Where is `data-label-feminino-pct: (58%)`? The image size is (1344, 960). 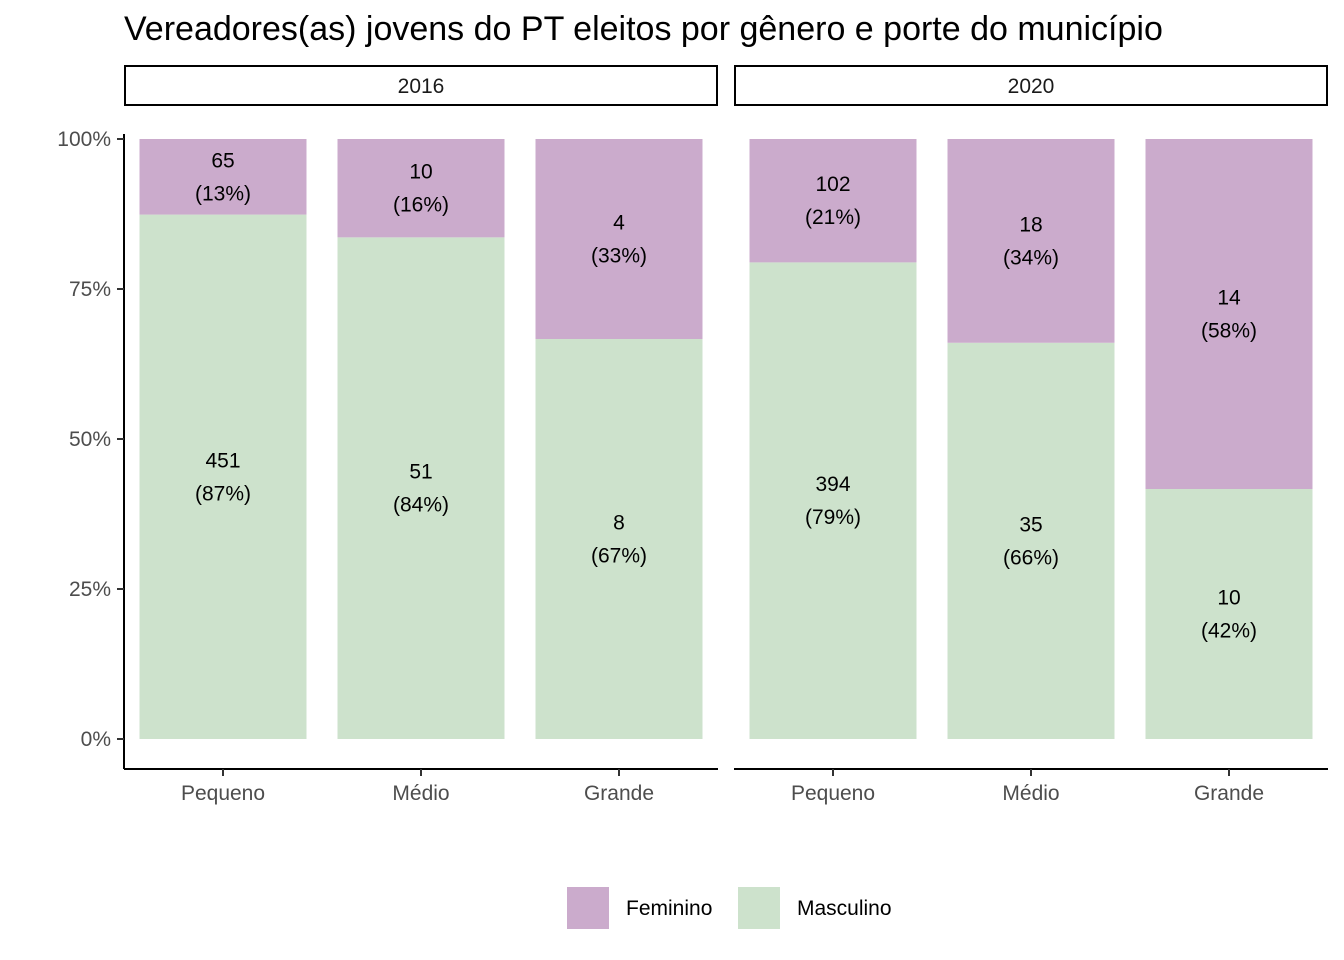
data-label-feminino-pct: (58%) is located at coordinates (1229, 331).